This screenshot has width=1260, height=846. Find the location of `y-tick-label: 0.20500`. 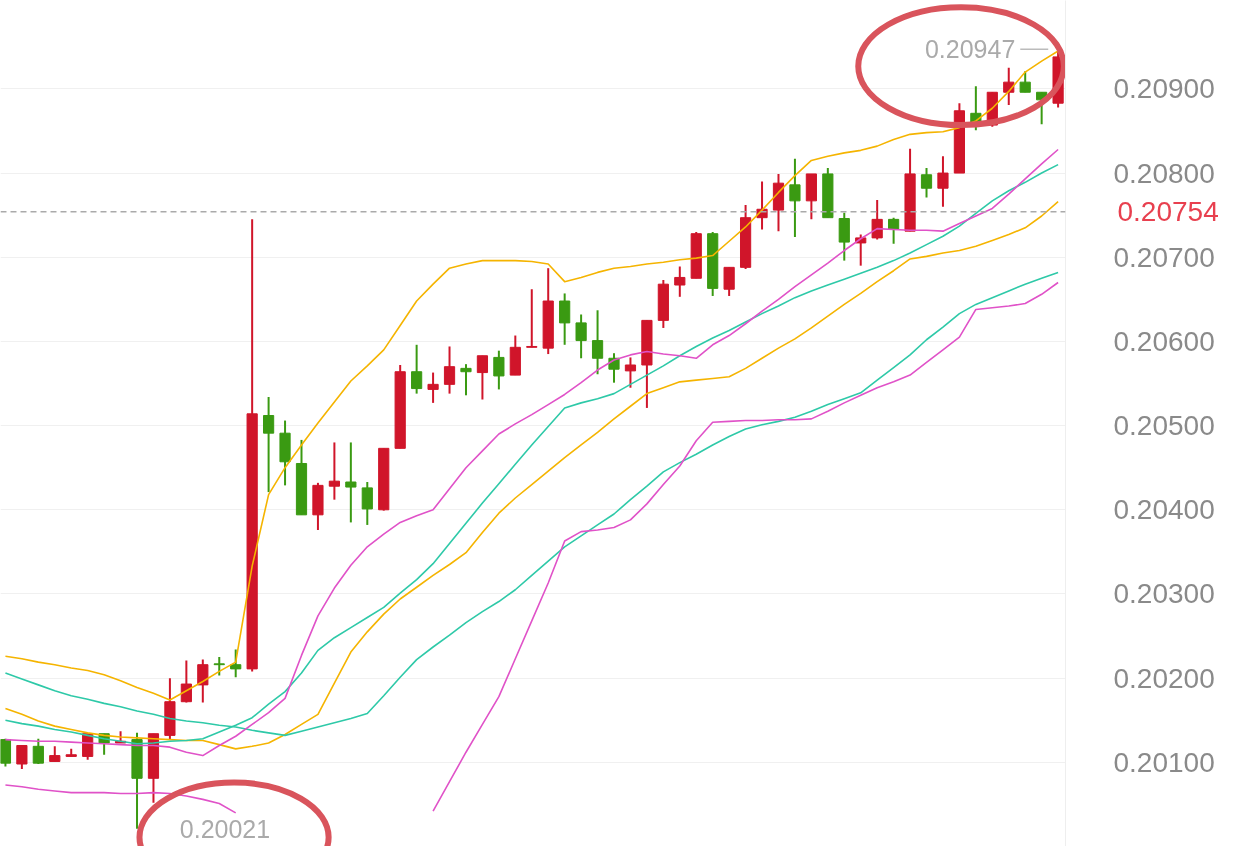

y-tick-label: 0.20500 is located at coordinates (1164, 426).